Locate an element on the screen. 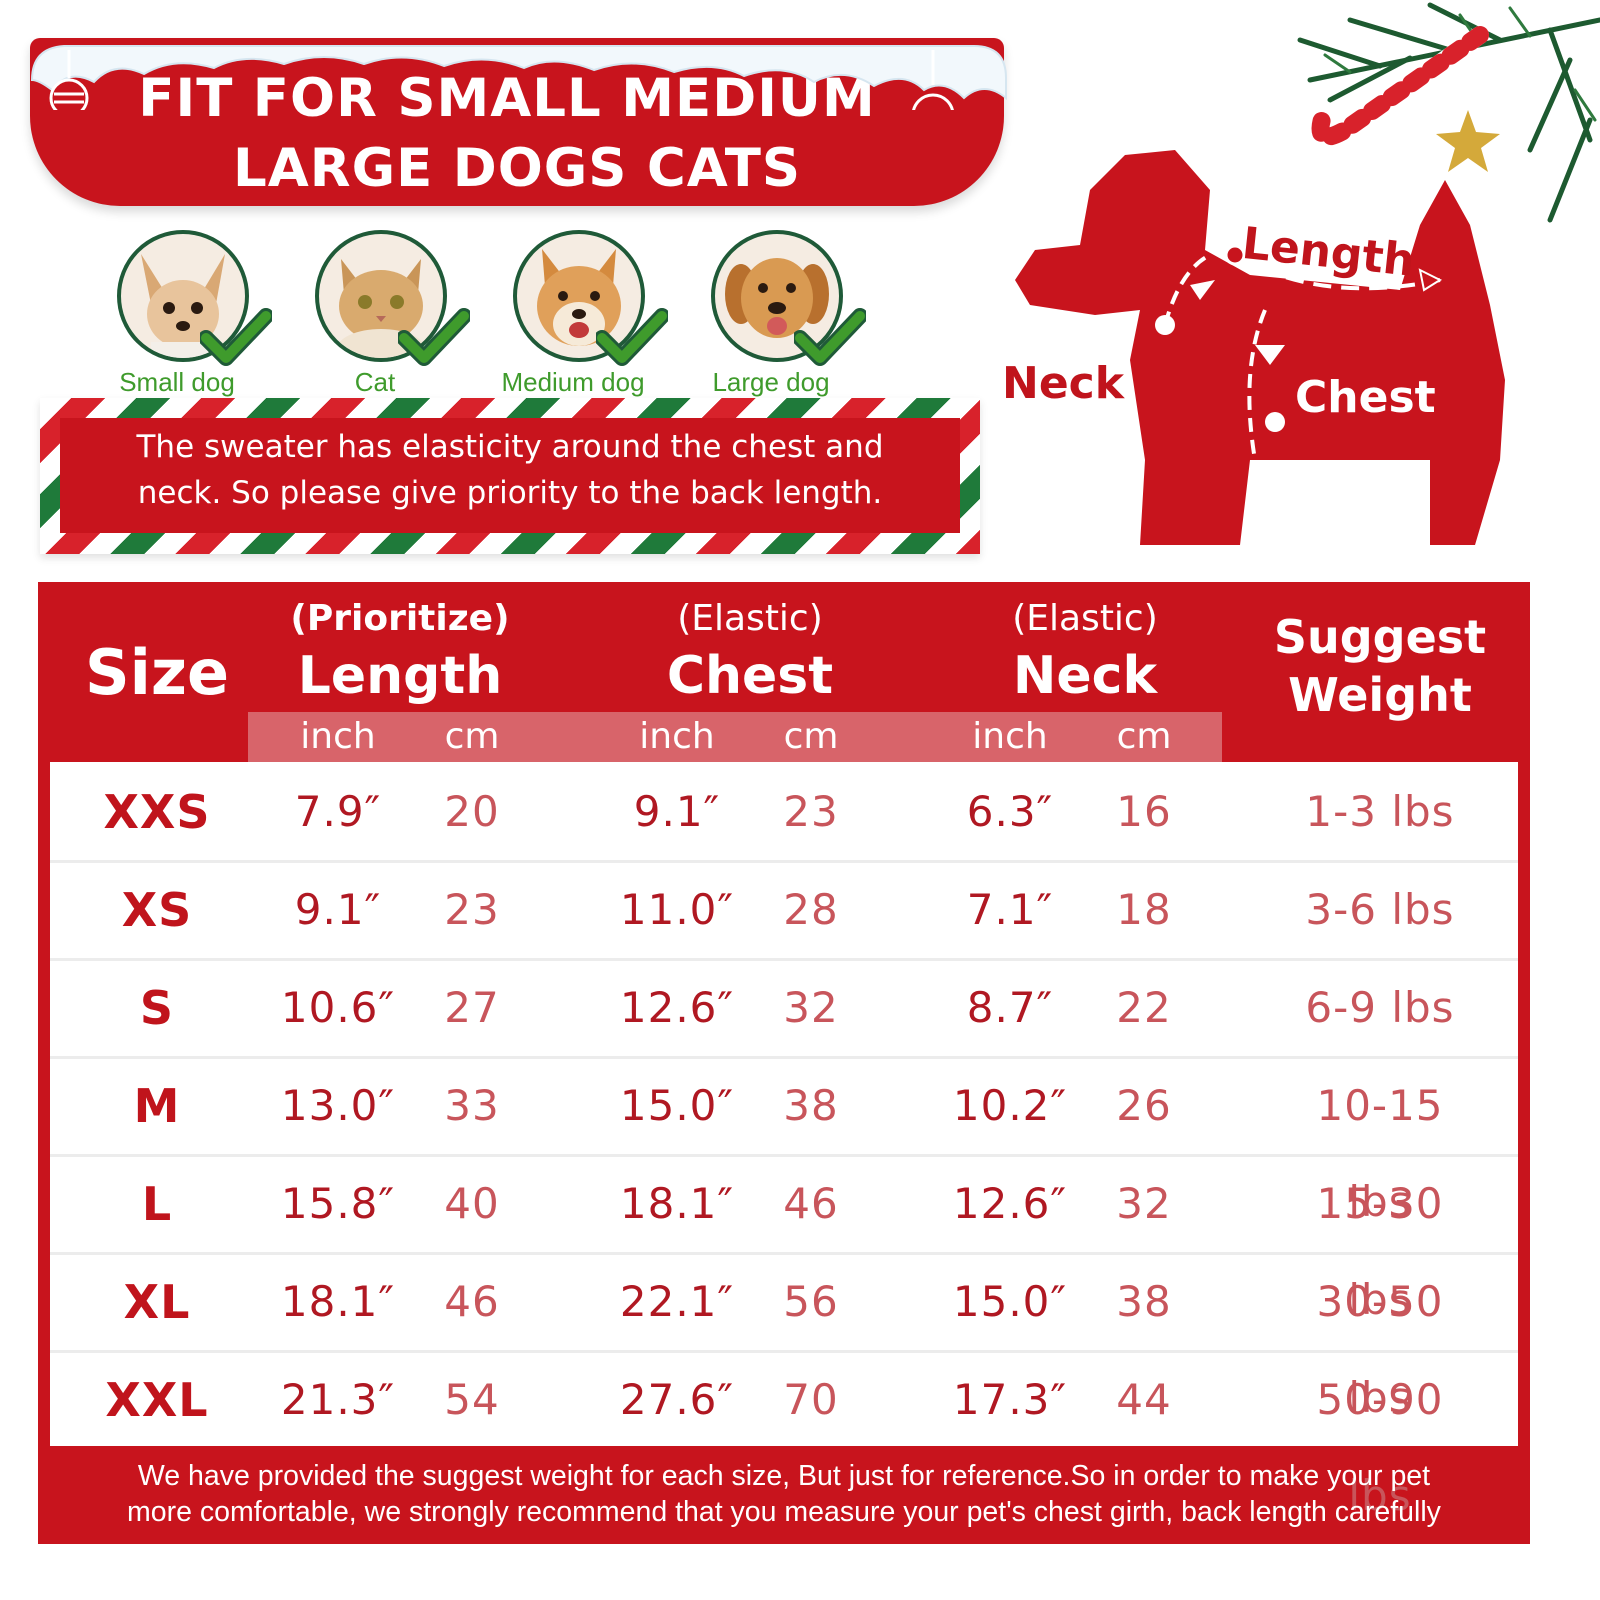 The width and height of the screenshot is (1600, 1600). chest-label: Chest is located at coordinates (1365, 397).